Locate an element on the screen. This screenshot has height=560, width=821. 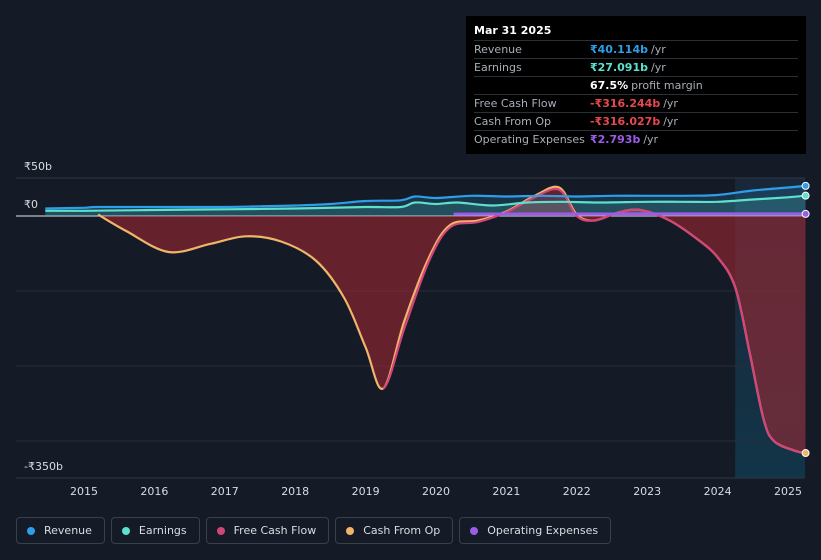
x-tick-2025: 2025 is located at coordinates (788, 491).